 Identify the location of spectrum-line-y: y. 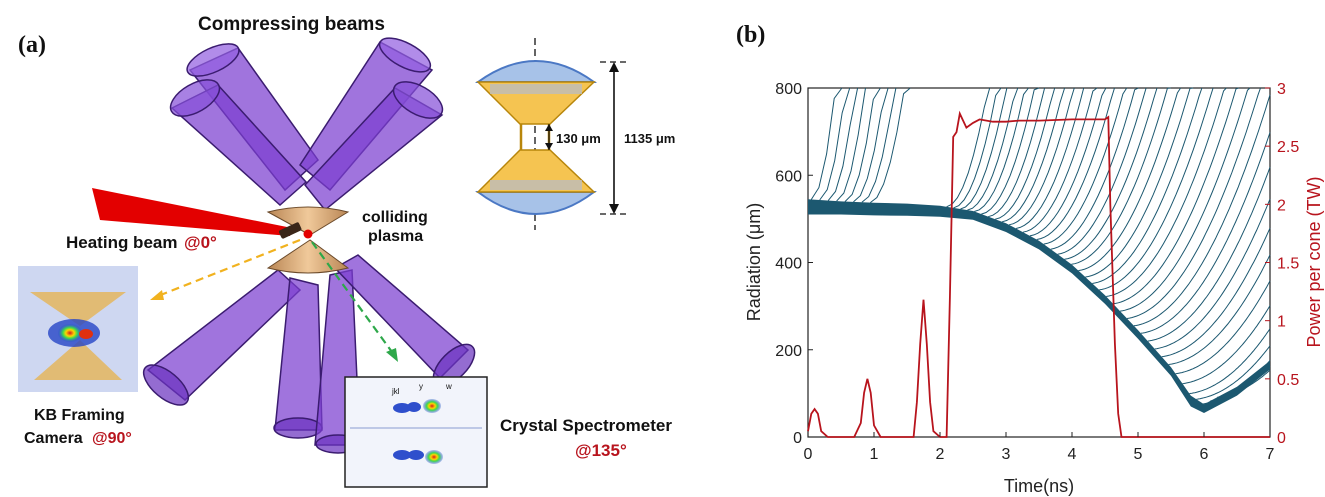
(421, 386).